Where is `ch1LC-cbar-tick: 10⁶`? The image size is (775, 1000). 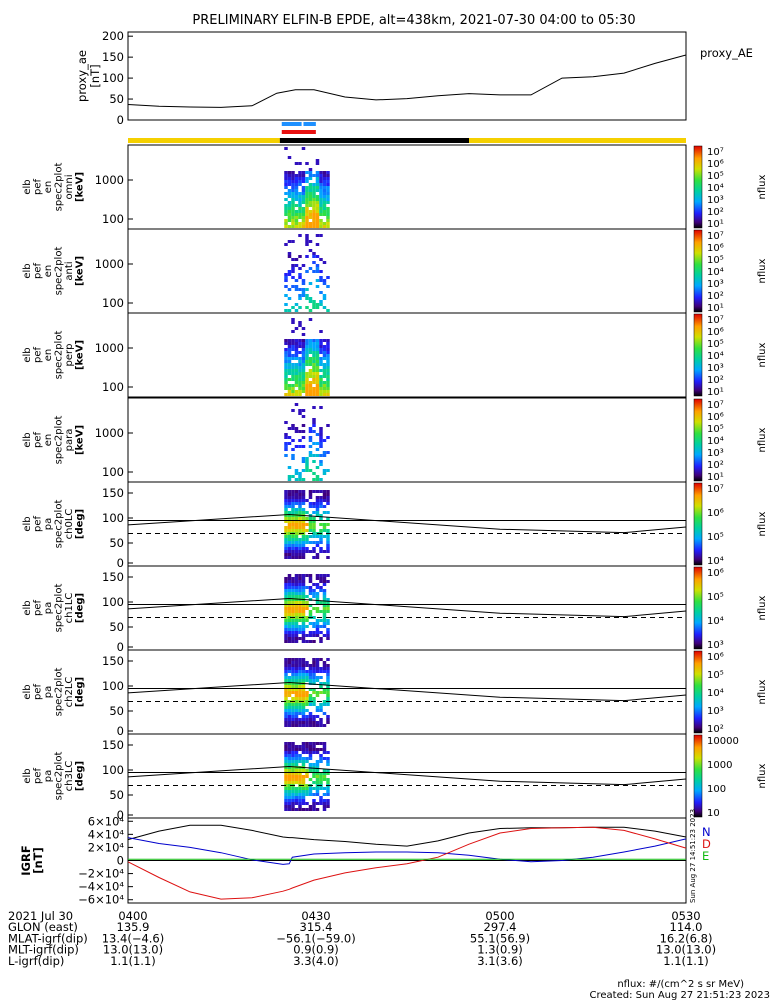 ch1LC-cbar-tick: 10⁶ is located at coordinates (715, 573).